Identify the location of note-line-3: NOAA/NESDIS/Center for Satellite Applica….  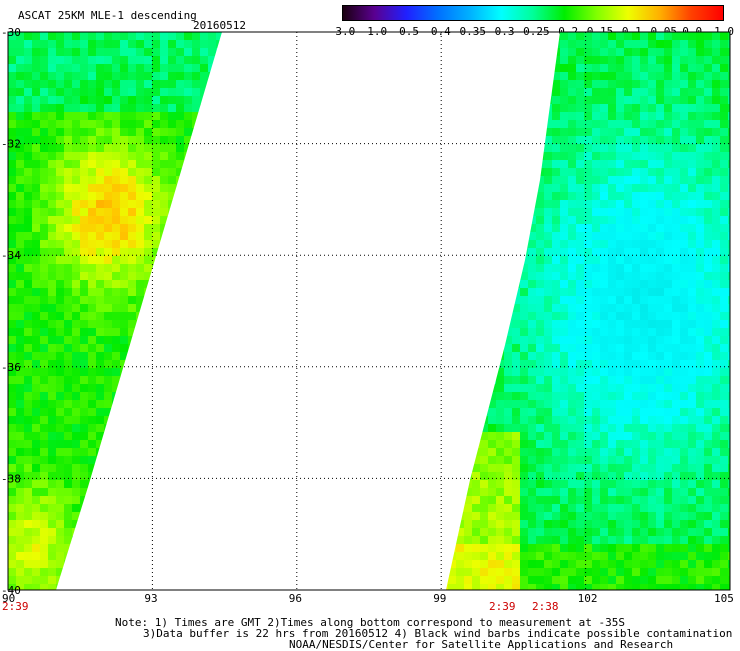
(481, 644).